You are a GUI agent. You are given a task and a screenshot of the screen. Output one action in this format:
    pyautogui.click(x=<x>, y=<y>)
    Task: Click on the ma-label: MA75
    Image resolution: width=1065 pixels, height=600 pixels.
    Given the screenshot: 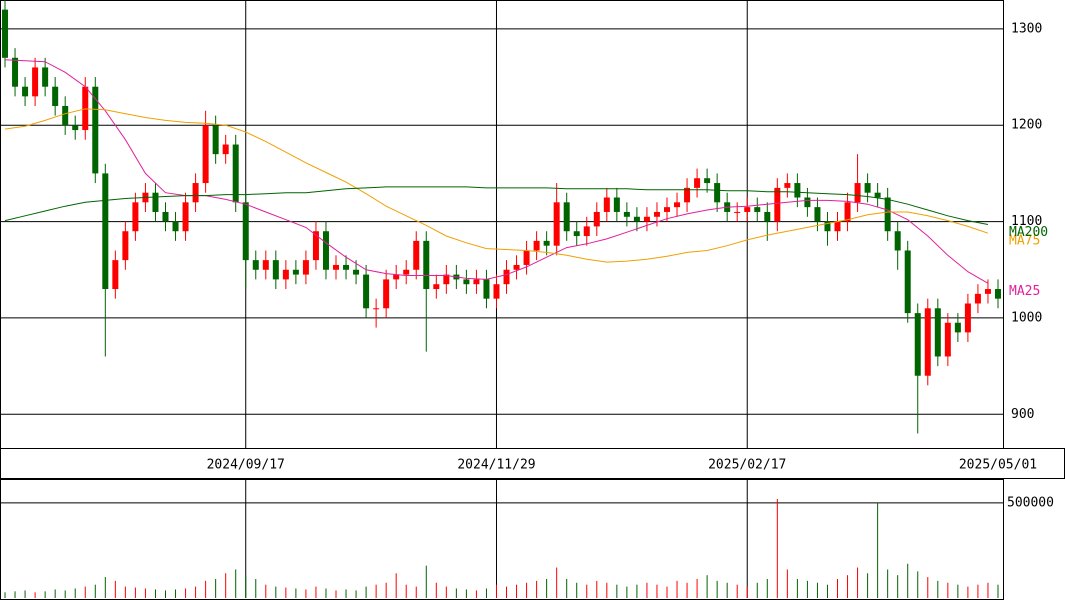 What is the action you would take?
    pyautogui.click(x=1024, y=241)
    